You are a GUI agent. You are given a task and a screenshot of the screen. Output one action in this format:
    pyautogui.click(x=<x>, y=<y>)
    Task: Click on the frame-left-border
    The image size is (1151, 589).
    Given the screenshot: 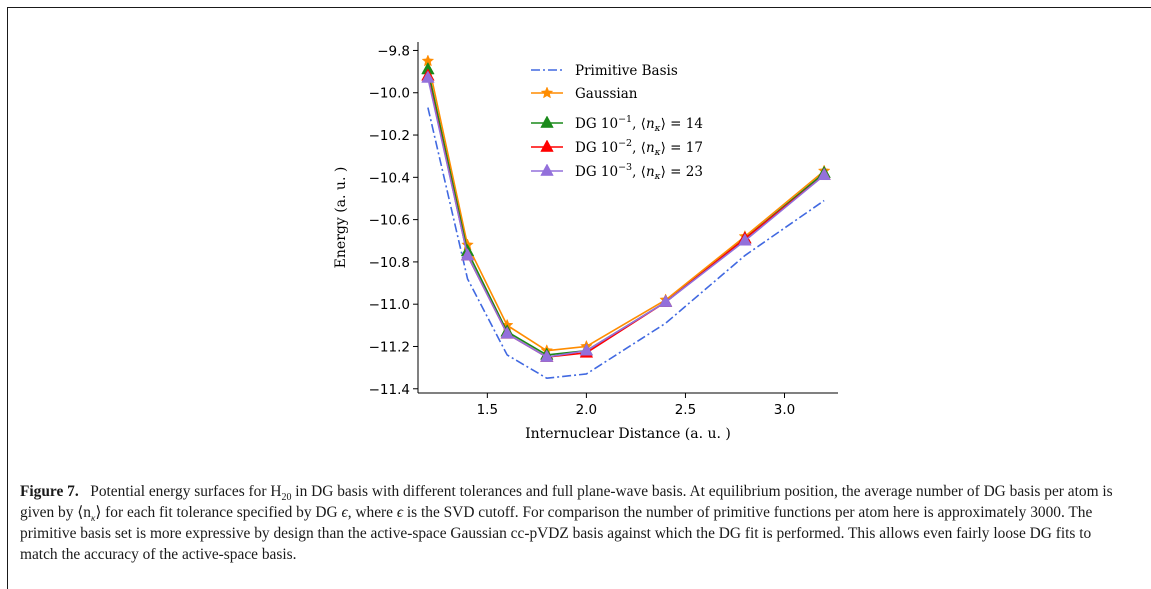 What is the action you would take?
    pyautogui.click(x=7, y=298)
    